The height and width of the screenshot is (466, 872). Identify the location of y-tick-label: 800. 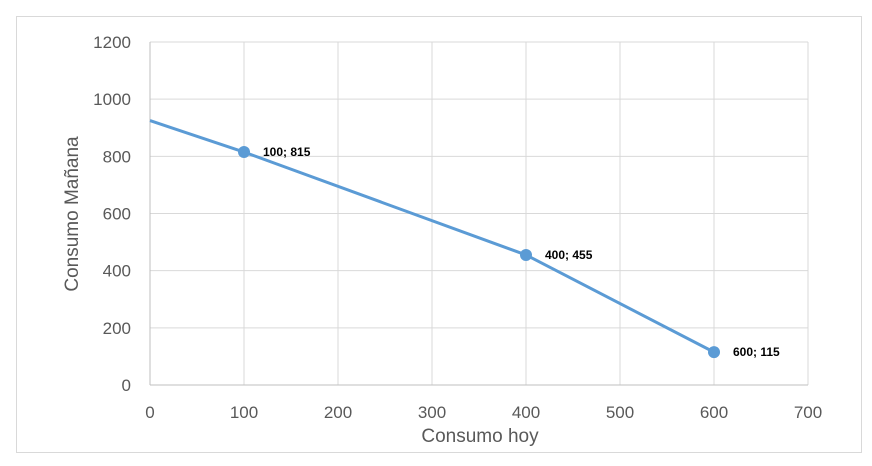
(117, 156).